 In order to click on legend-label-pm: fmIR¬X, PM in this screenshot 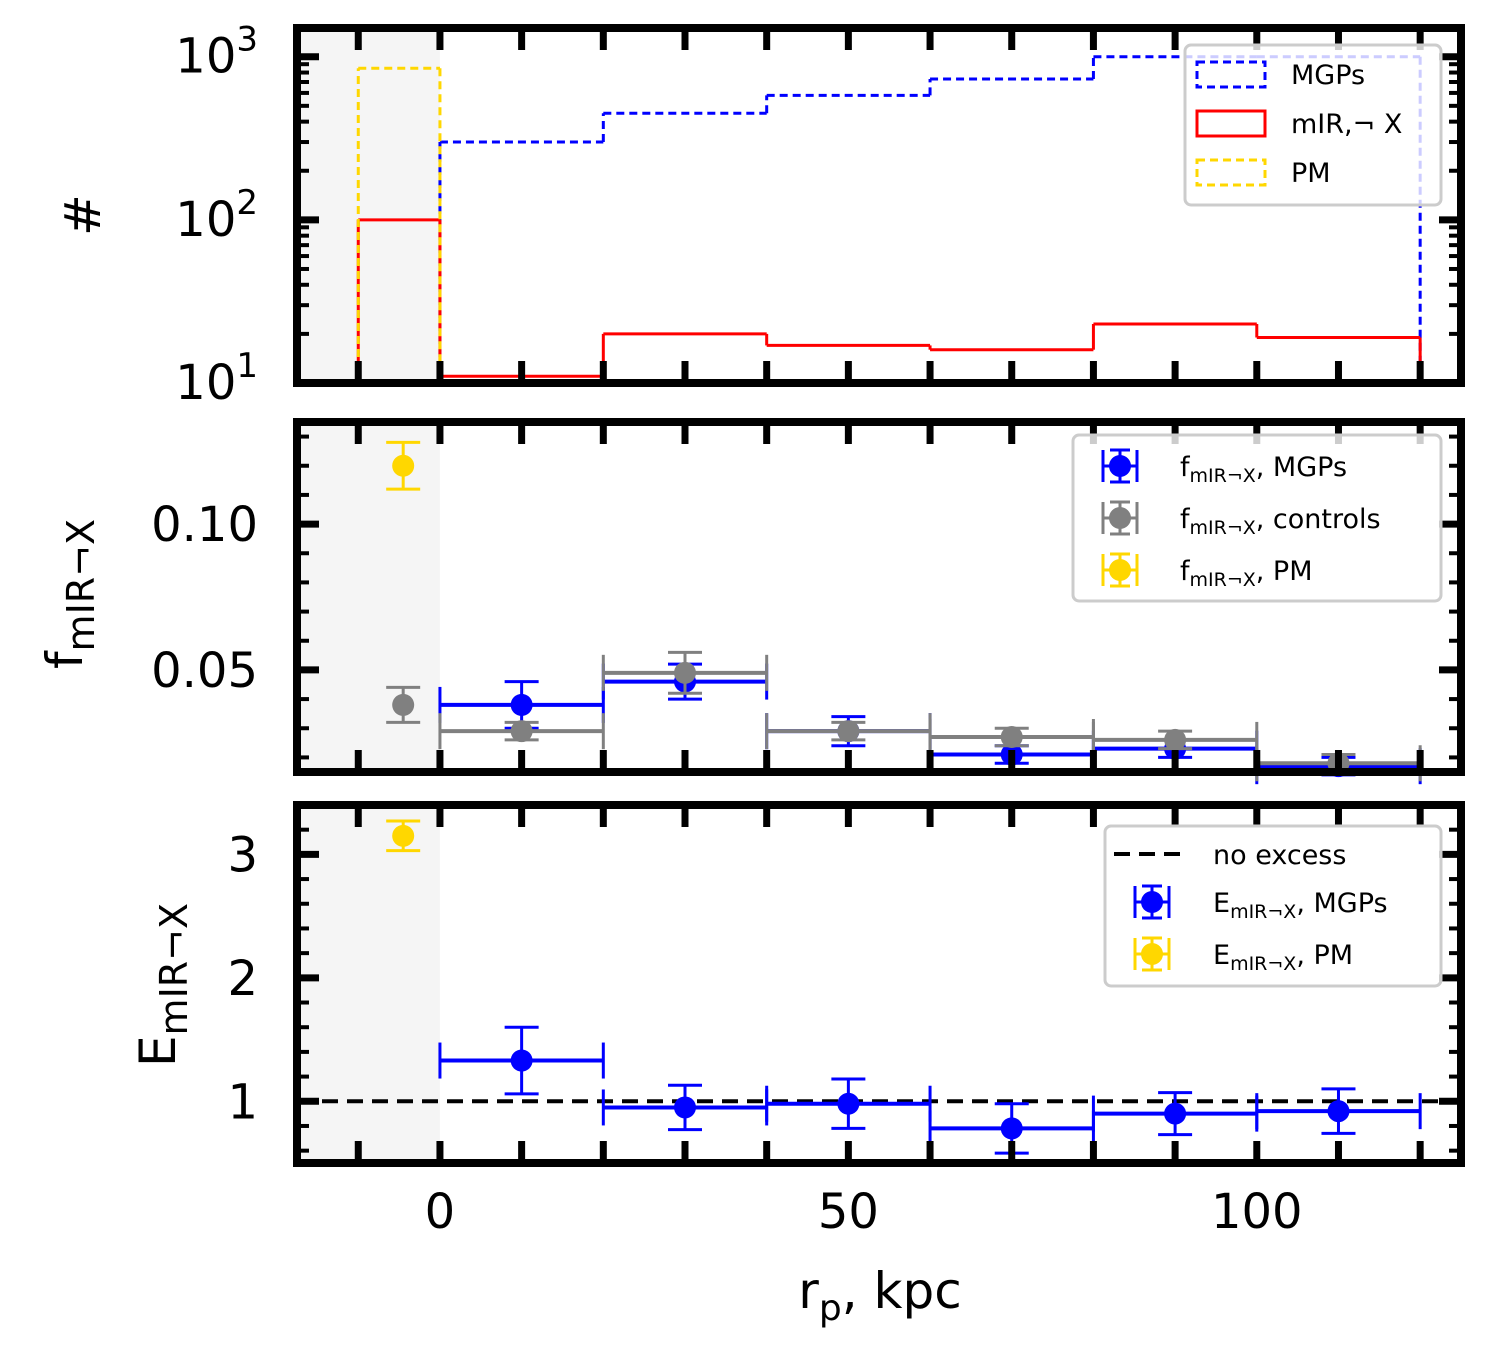, I will do `click(1246, 573)`.